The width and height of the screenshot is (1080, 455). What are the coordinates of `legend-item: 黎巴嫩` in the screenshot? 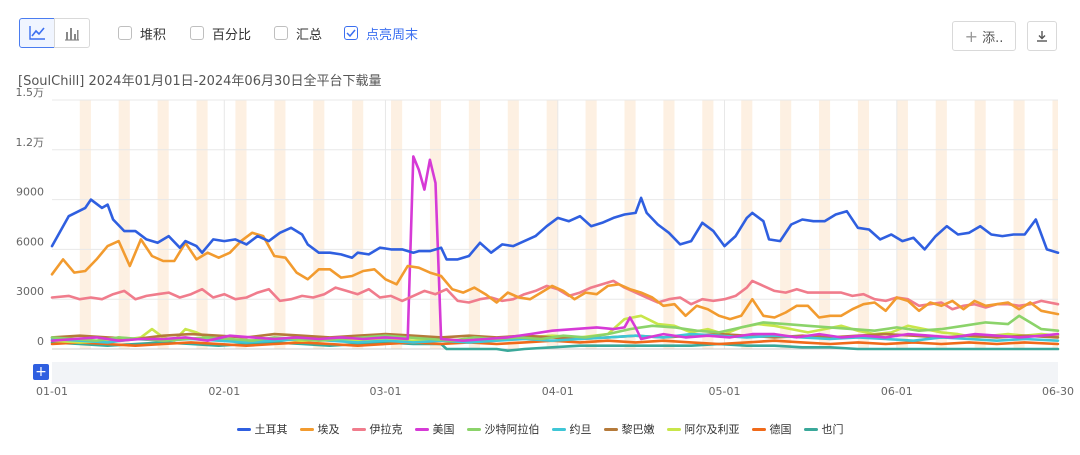 It's located at (629, 429).